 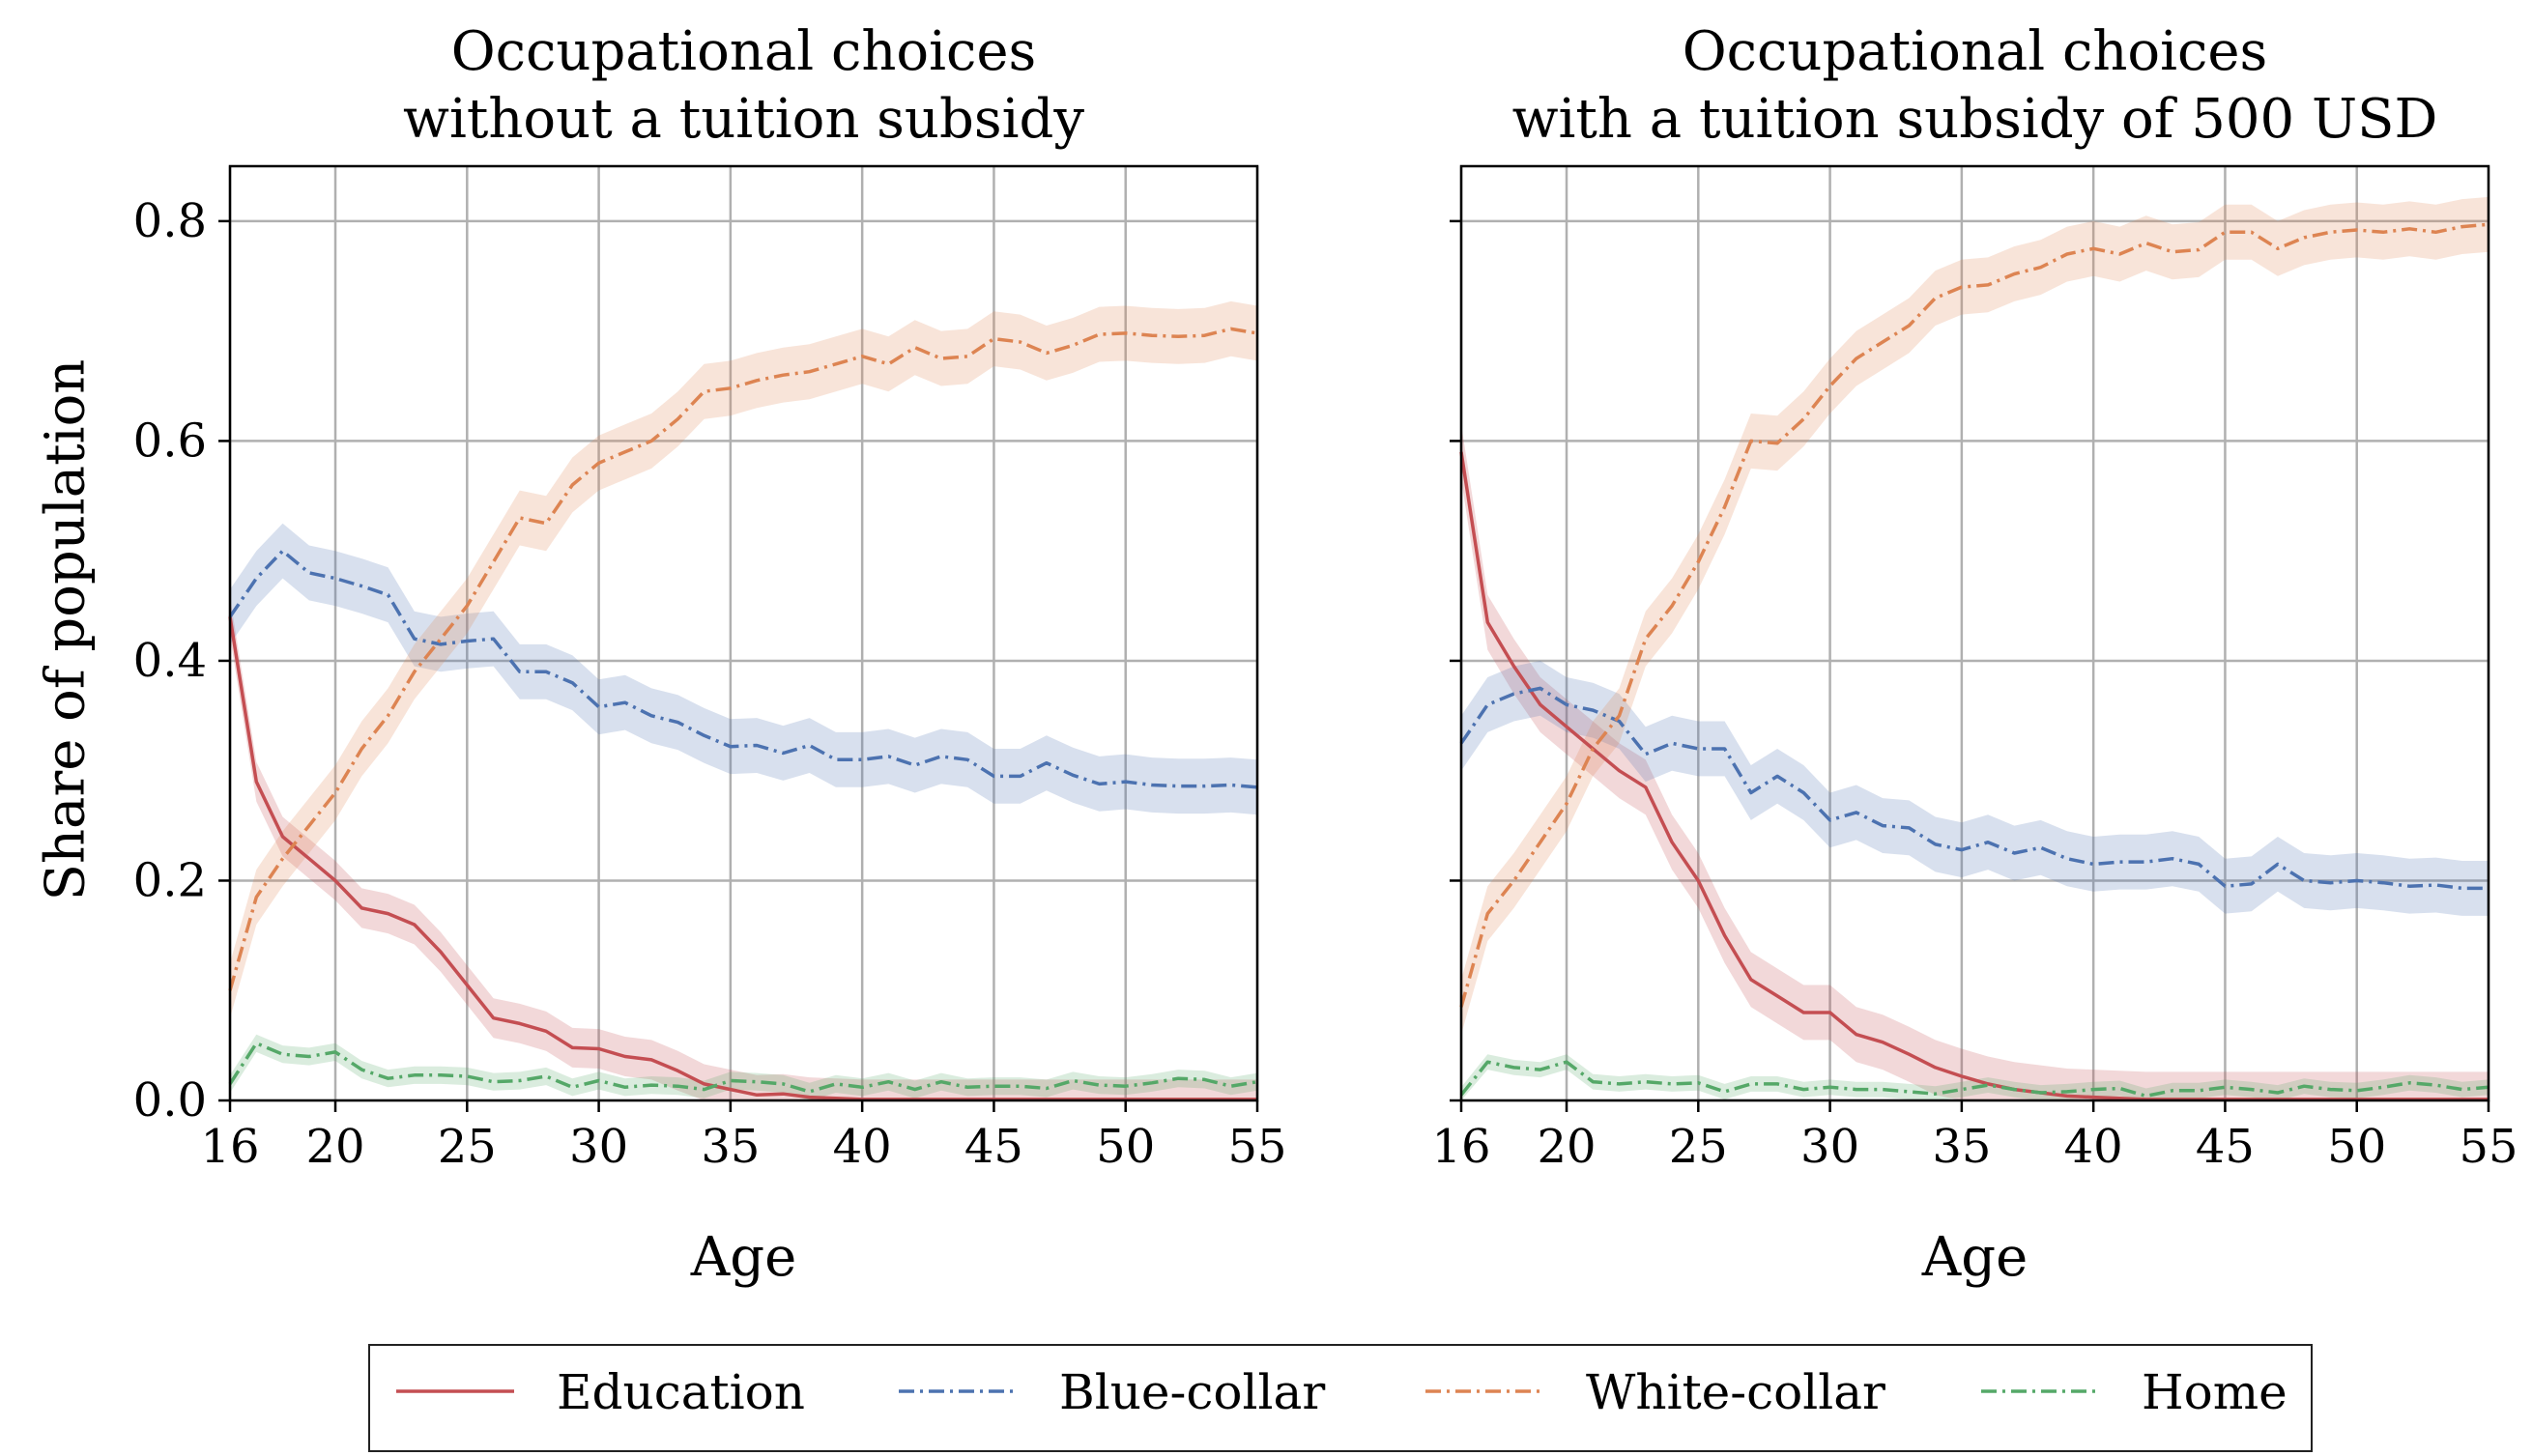 What do you see at coordinates (1735, 1392) in the screenshot?
I see `legend-label-white-collar: White-collar` at bounding box center [1735, 1392].